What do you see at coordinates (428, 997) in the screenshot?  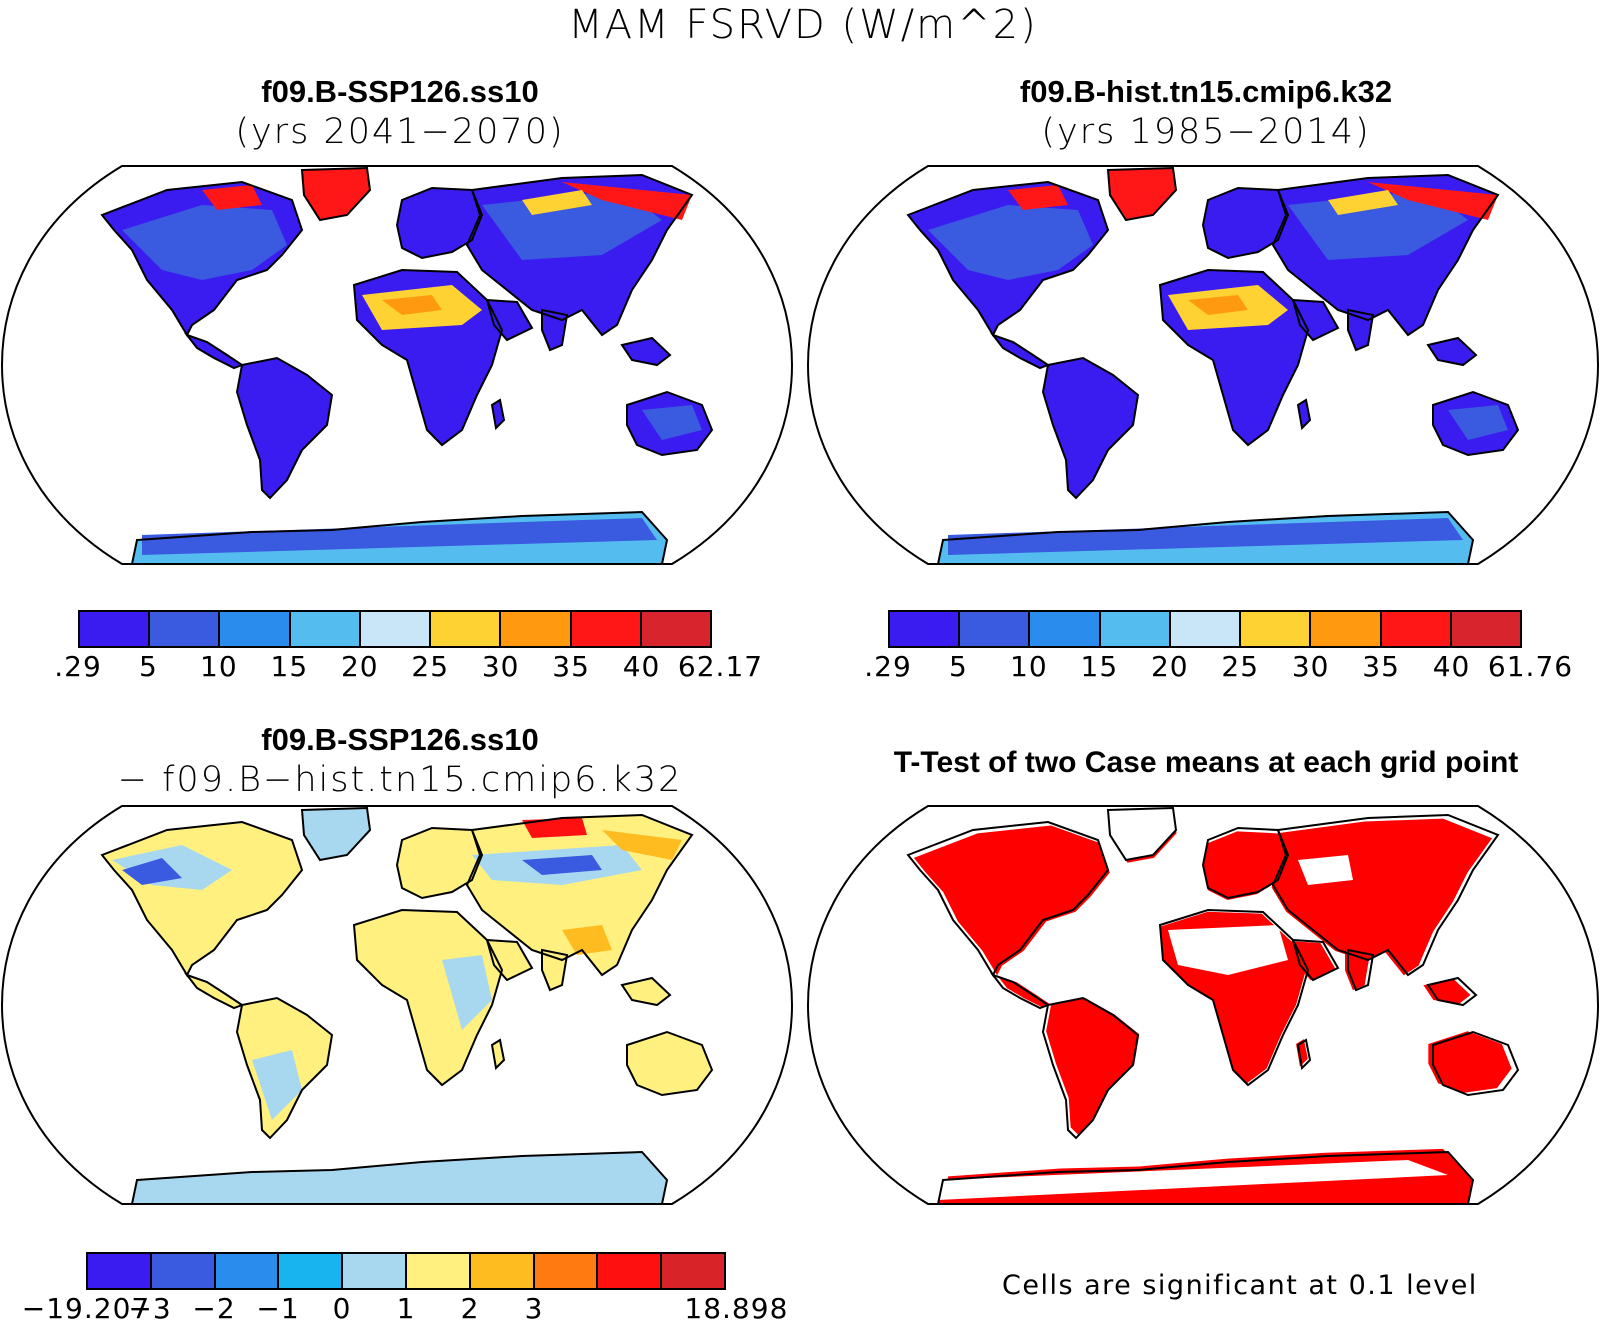 I see `continent-africa` at bounding box center [428, 997].